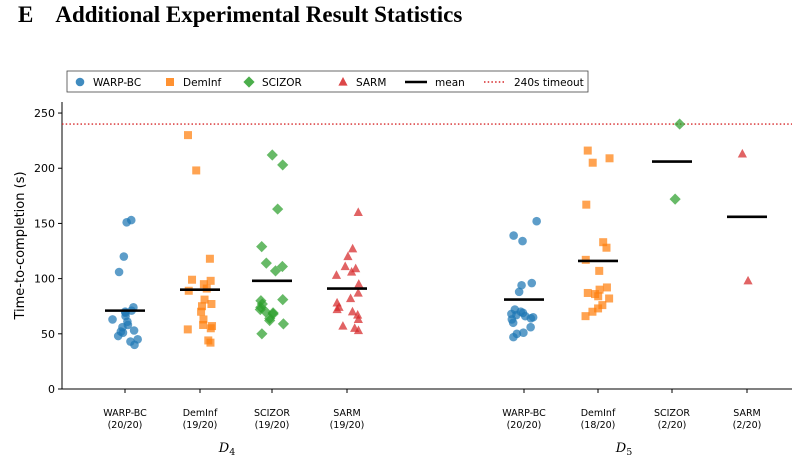  What do you see at coordinates (249, 82) in the screenshot?
I see `legend-diamond-swatch` at bounding box center [249, 82].